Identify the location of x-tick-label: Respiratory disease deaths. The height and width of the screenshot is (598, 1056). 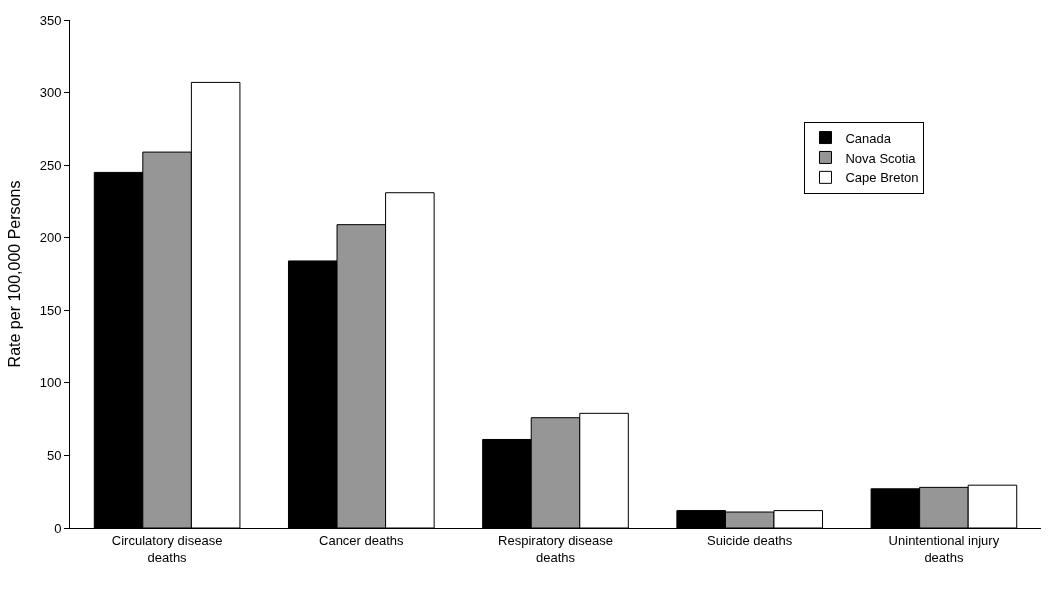
(555, 548).